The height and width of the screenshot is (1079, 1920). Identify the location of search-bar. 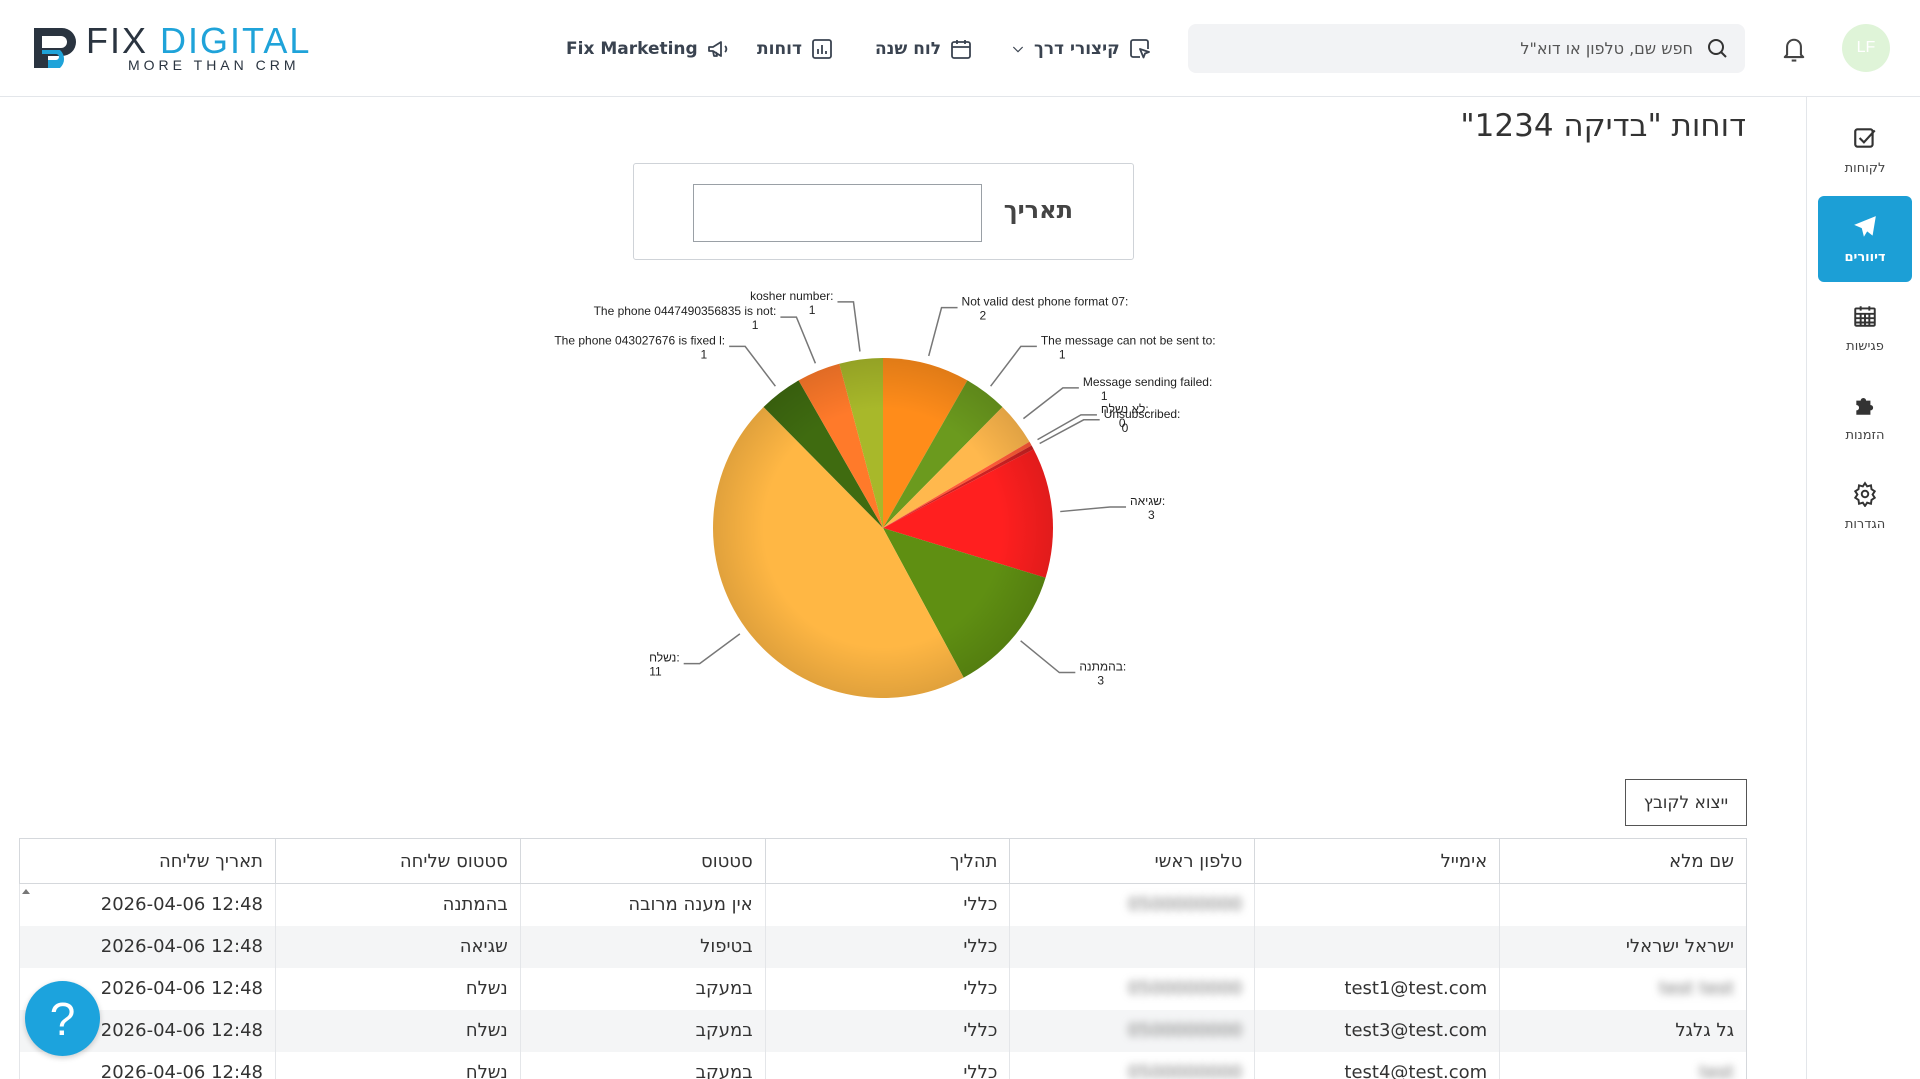
(1466, 48).